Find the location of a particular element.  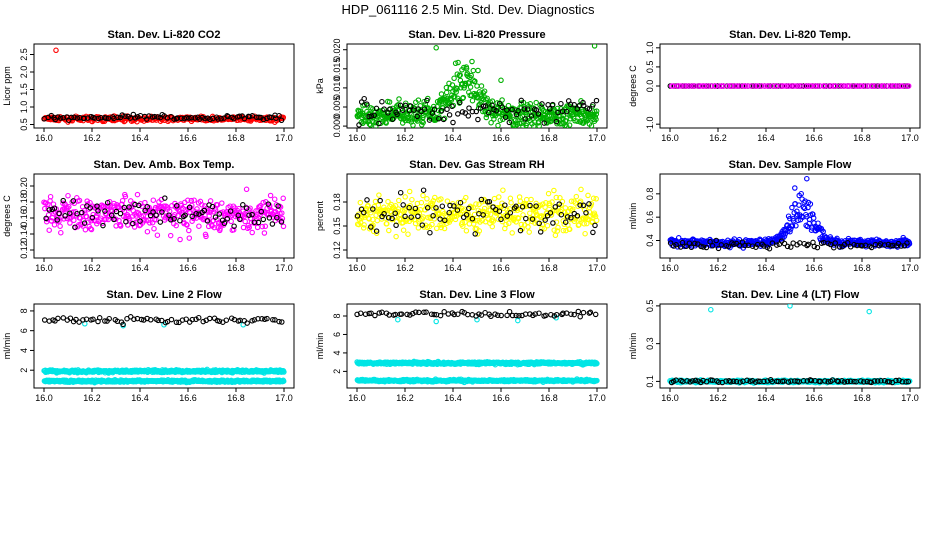

y-axis-label: ml/min is located at coordinates (320, 346).